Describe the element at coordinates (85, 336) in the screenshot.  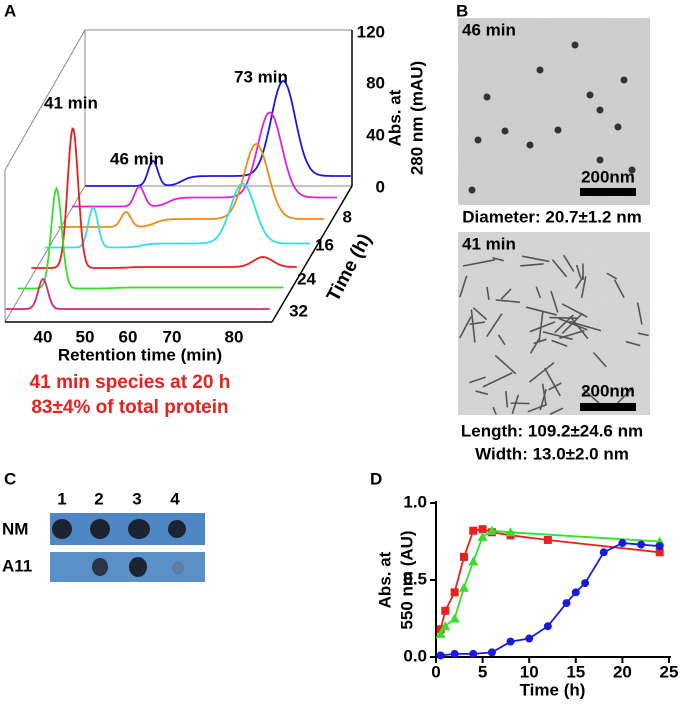
I see `x-tick-label: 50` at that location.